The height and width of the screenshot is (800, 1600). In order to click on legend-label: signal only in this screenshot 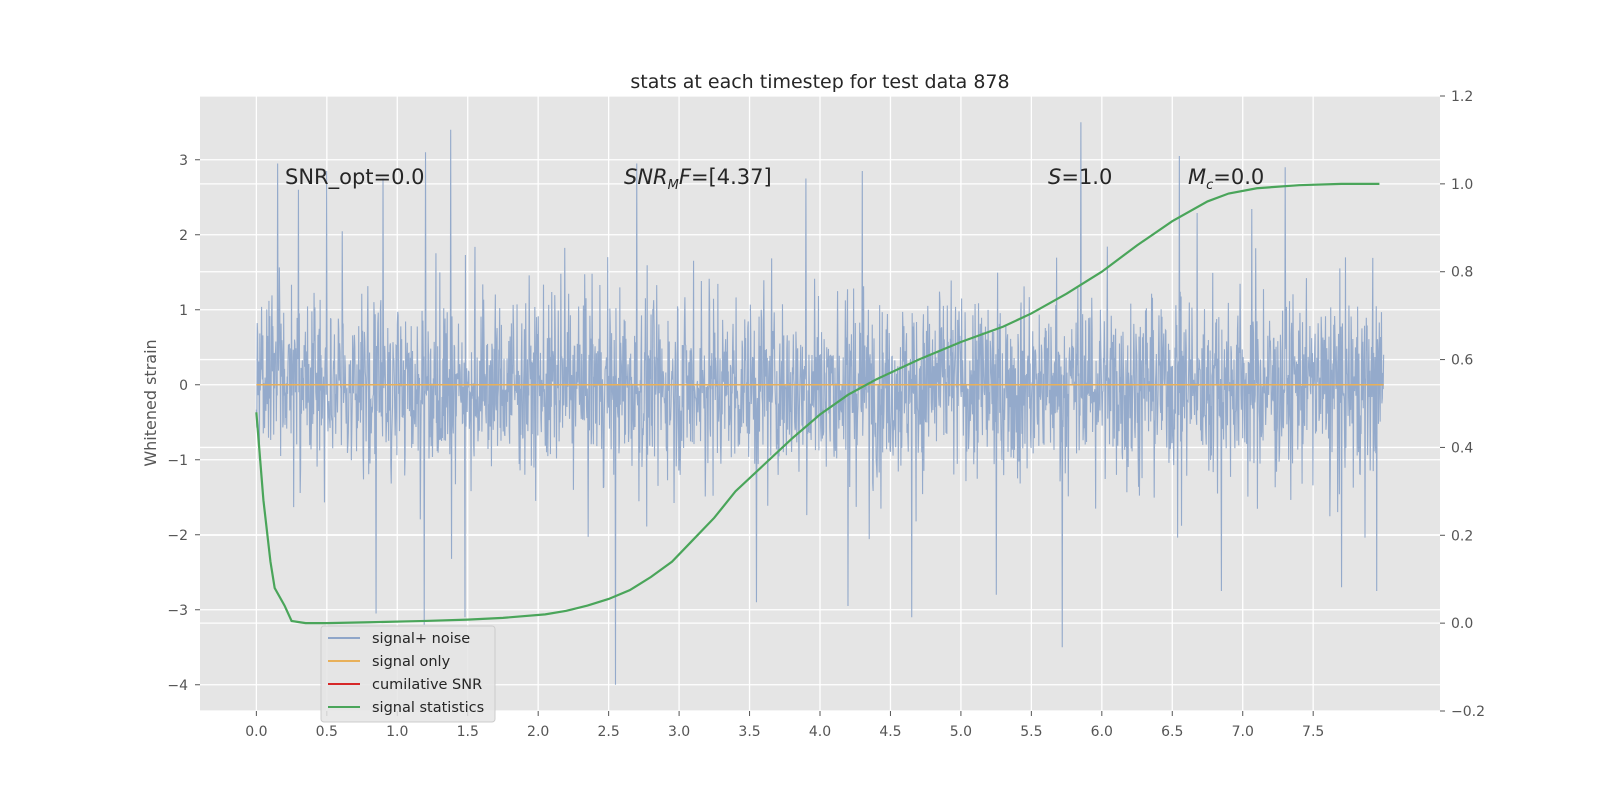, I will do `click(411, 662)`.